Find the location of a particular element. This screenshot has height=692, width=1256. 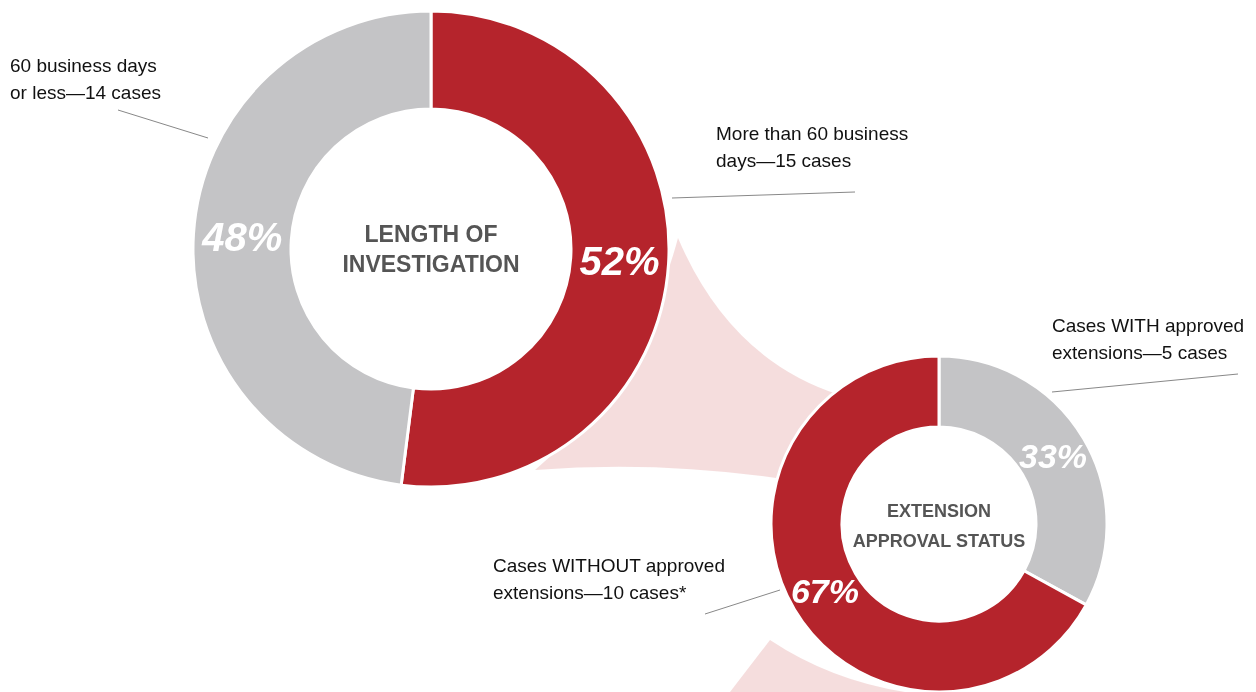

slice-label: 60 business days or less—14 cases is located at coordinates (86, 79).